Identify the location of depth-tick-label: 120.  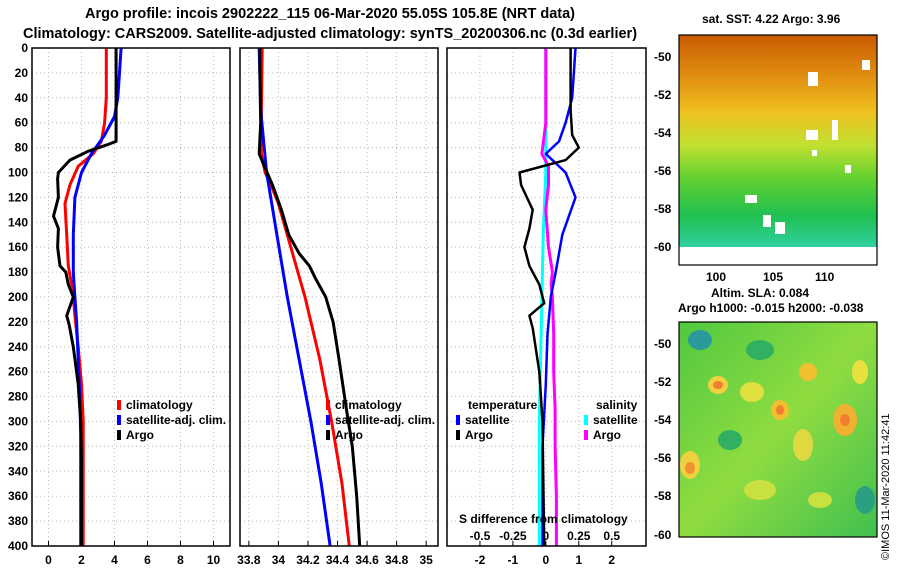
(18, 197).